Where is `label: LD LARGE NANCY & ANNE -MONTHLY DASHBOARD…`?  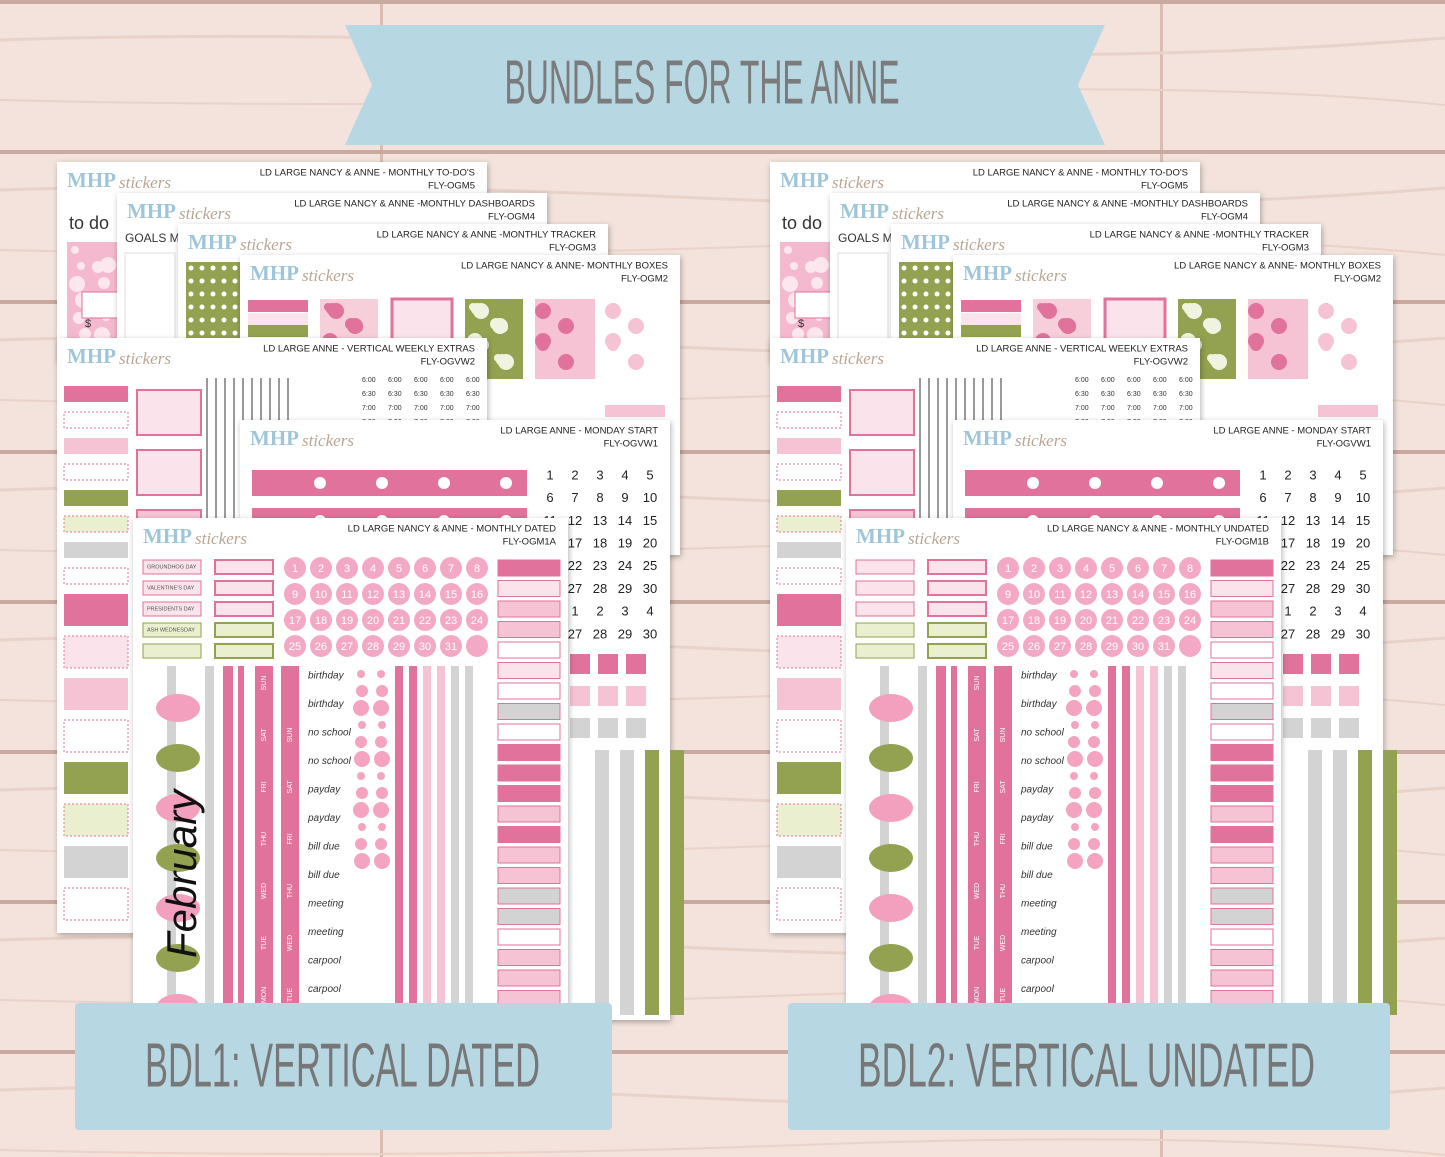
label: LD LARGE NANCY & ANNE -MONTHLY DASHBOARD… is located at coordinates (414, 204).